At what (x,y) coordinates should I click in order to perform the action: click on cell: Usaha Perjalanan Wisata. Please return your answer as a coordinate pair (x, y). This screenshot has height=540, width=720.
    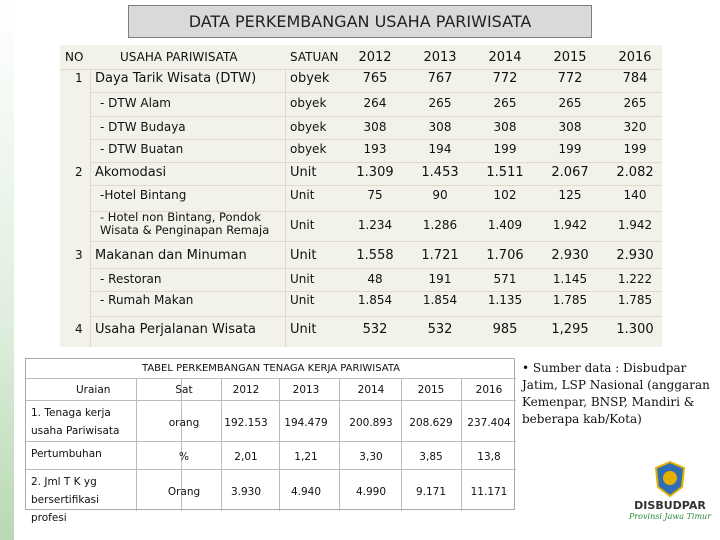
    Looking at the image, I should click on (176, 329).